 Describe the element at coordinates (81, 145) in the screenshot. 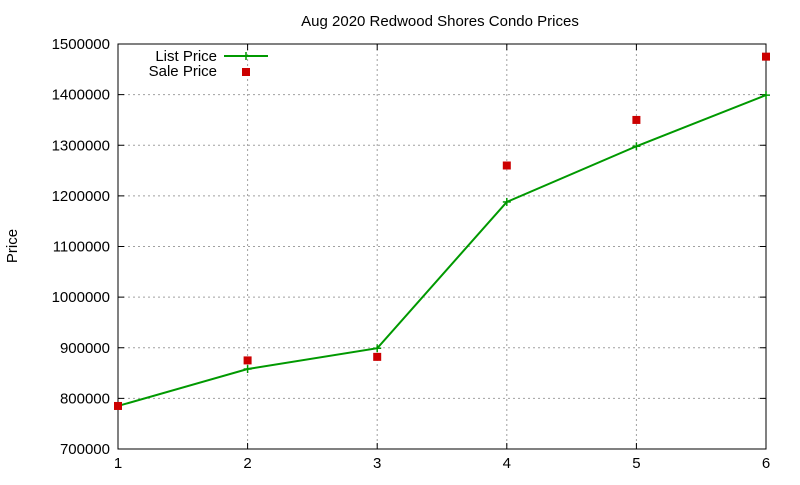

I see `y-tick-label: 1300000` at that location.